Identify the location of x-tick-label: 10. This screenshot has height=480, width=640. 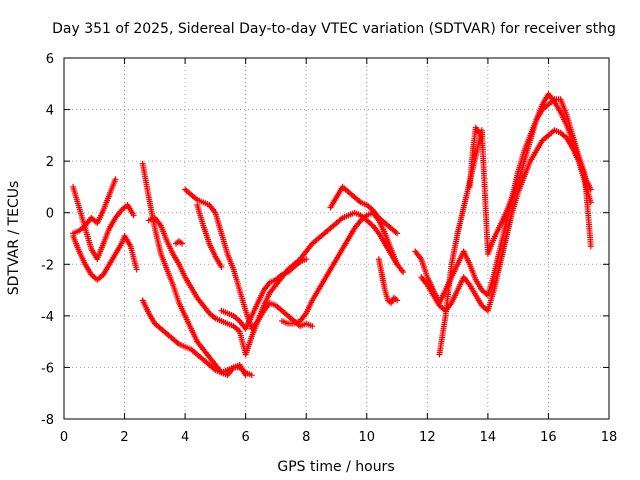
(367, 437).